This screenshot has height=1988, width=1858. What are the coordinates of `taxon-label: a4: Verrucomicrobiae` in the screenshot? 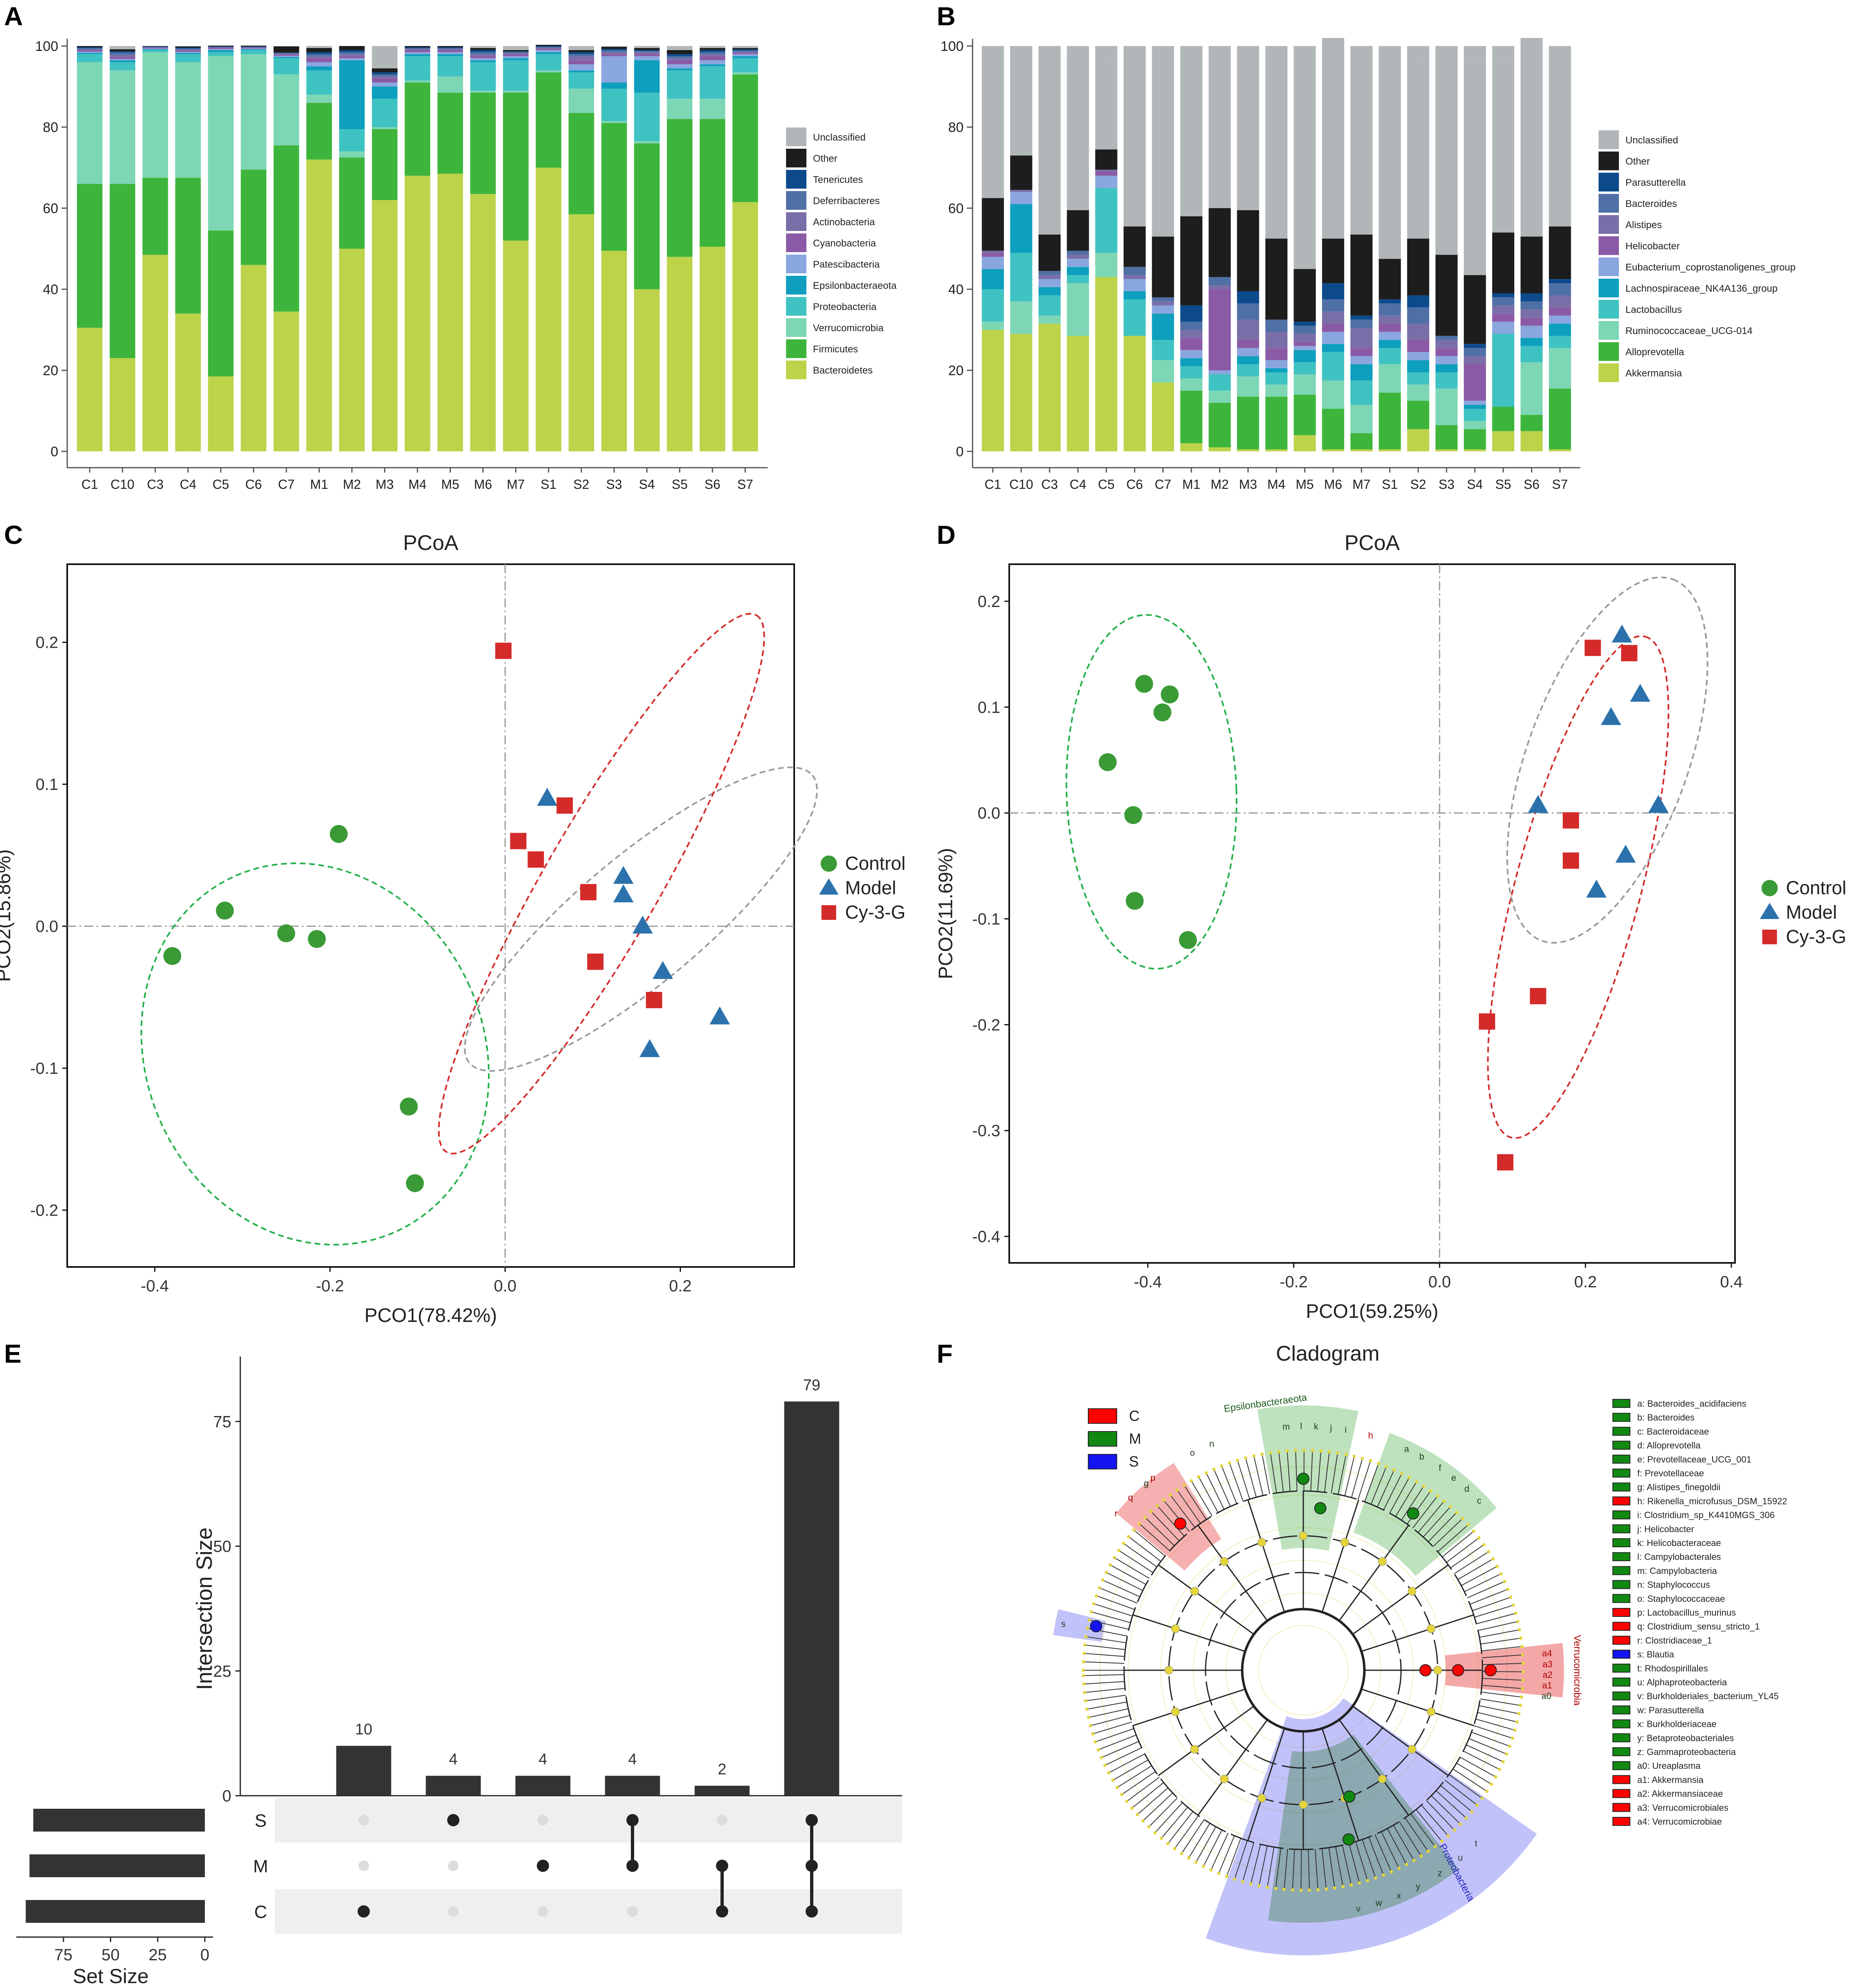 It's located at (1679, 1822).